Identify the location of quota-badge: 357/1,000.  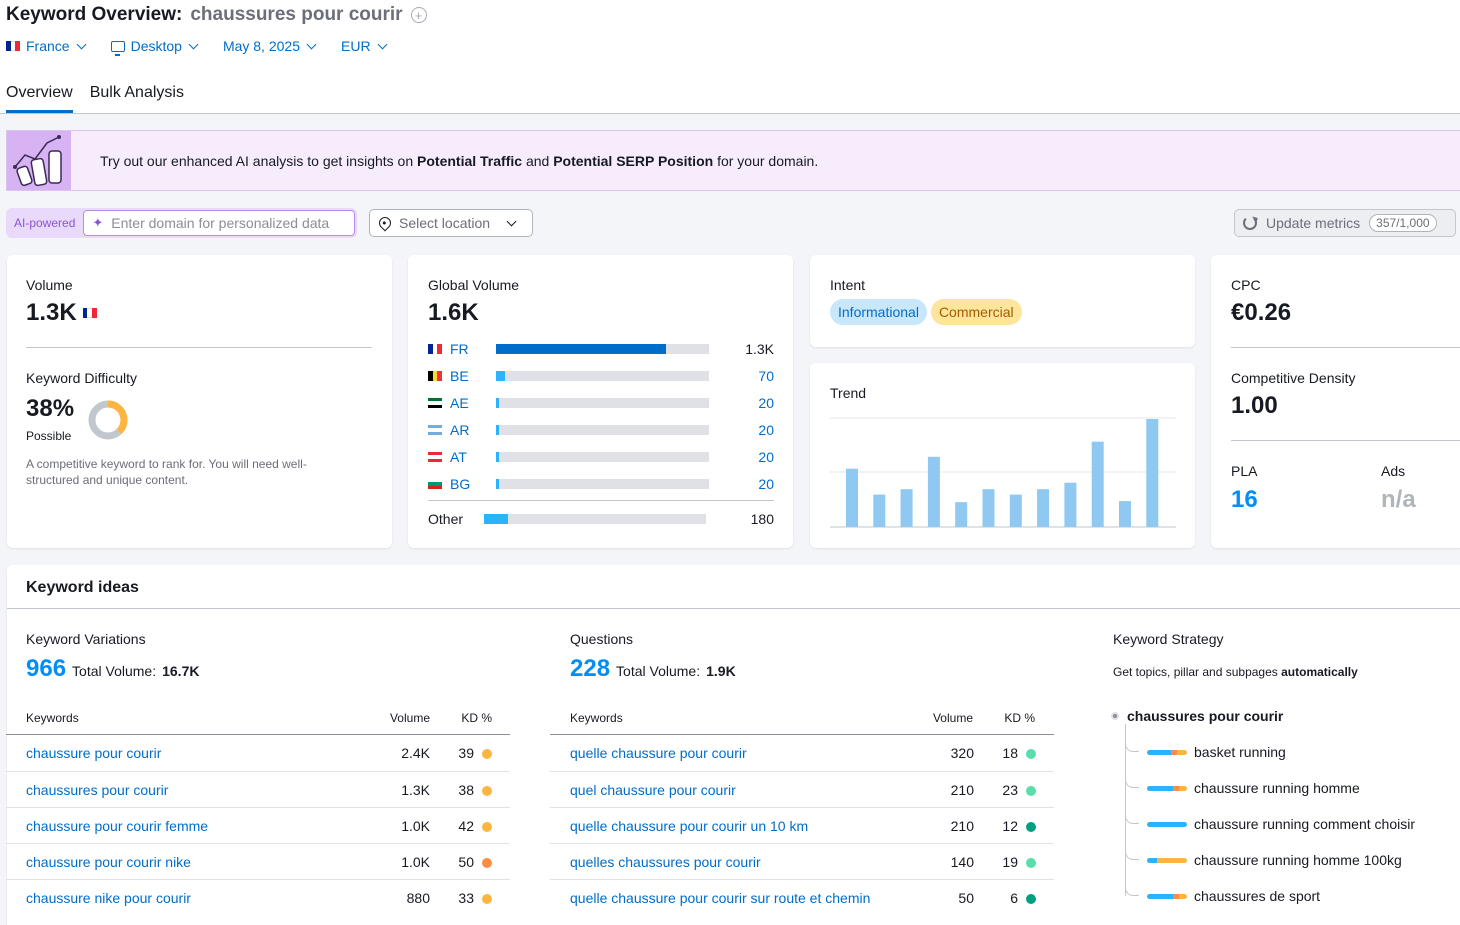
(1403, 223).